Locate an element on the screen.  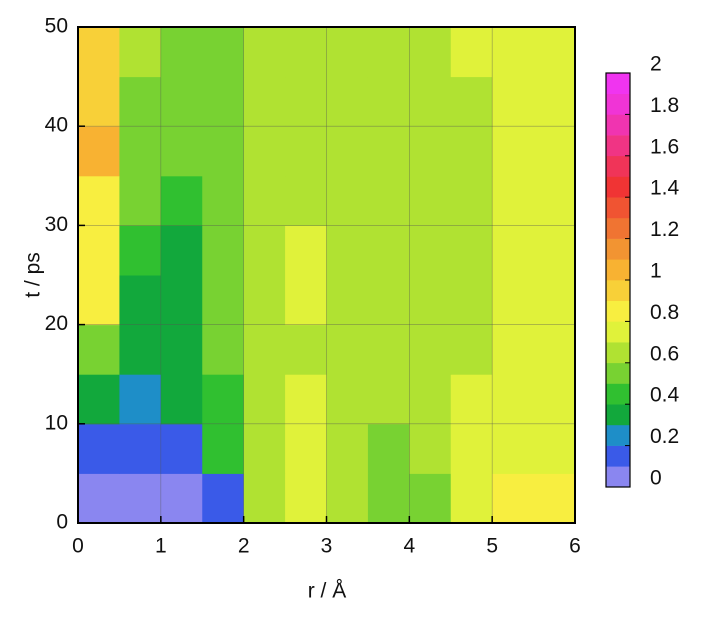
x-tick-label: 3 is located at coordinates (327, 546).